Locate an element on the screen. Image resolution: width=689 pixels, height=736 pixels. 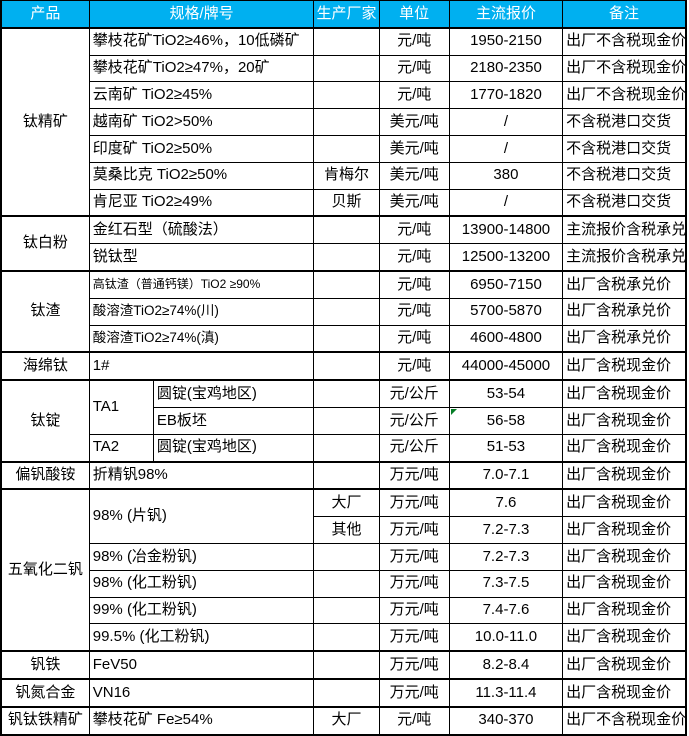
price-cell: 6950-7150 is located at coordinates (506, 284).